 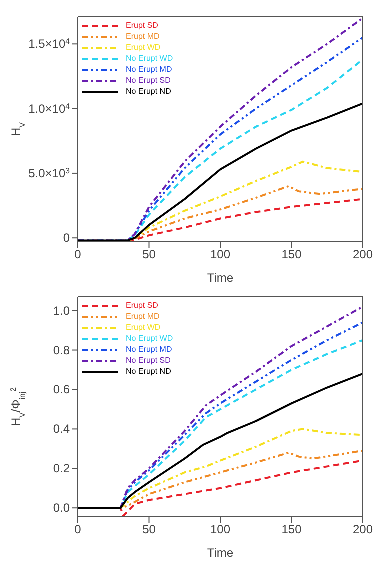 What do you see at coordinates (61, 389) in the screenshot?
I see `y-tick-label: 0.6` at bounding box center [61, 389].